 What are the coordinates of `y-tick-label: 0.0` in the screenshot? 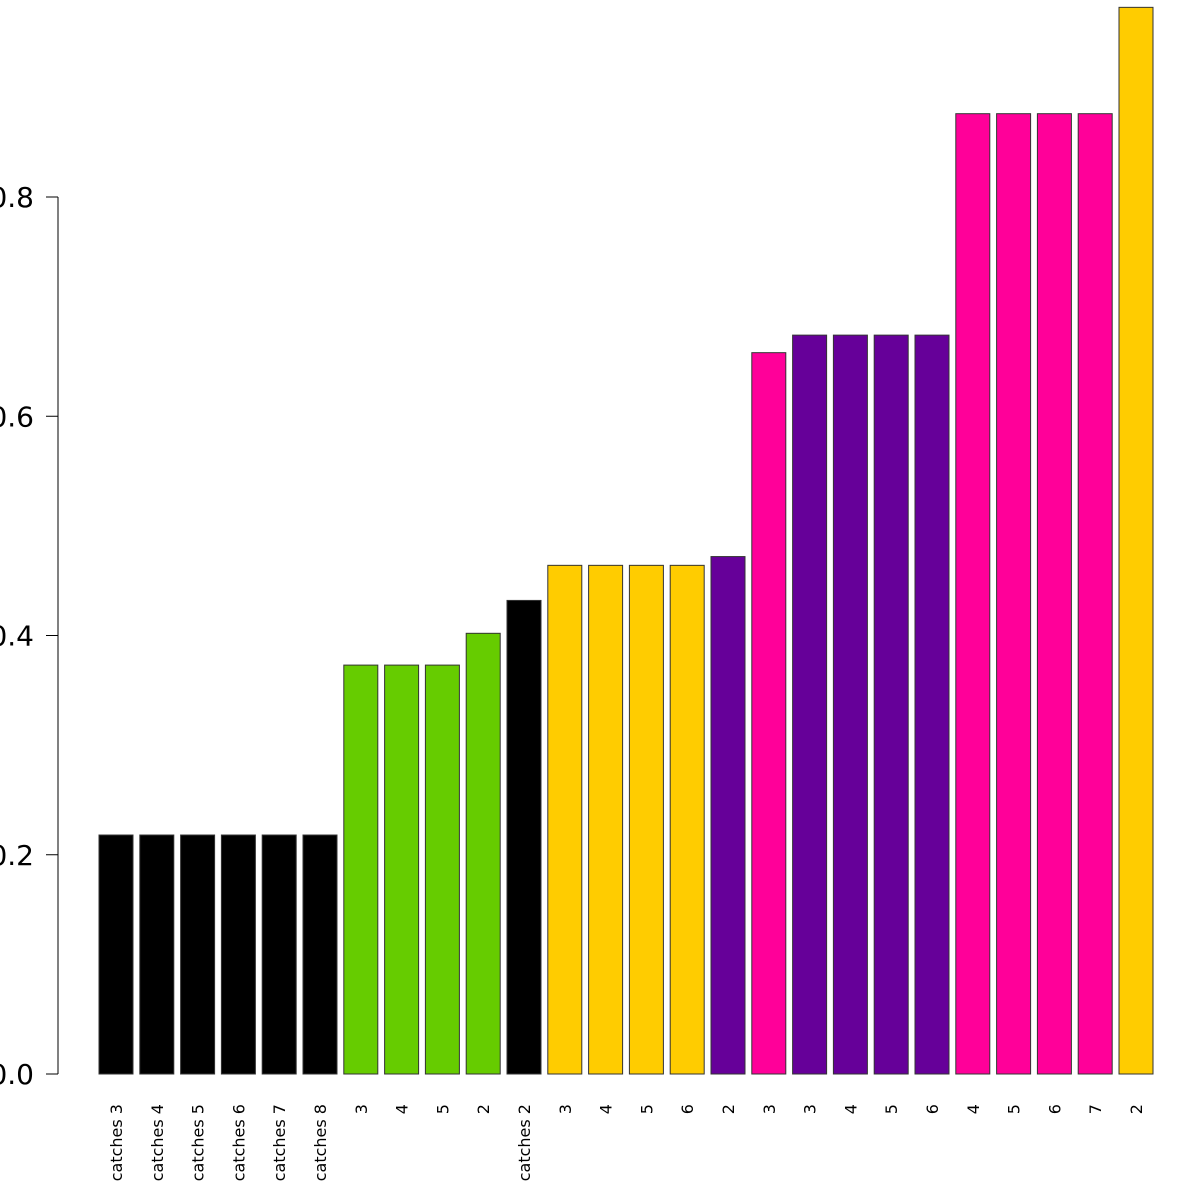 It's located at (17, 1074).